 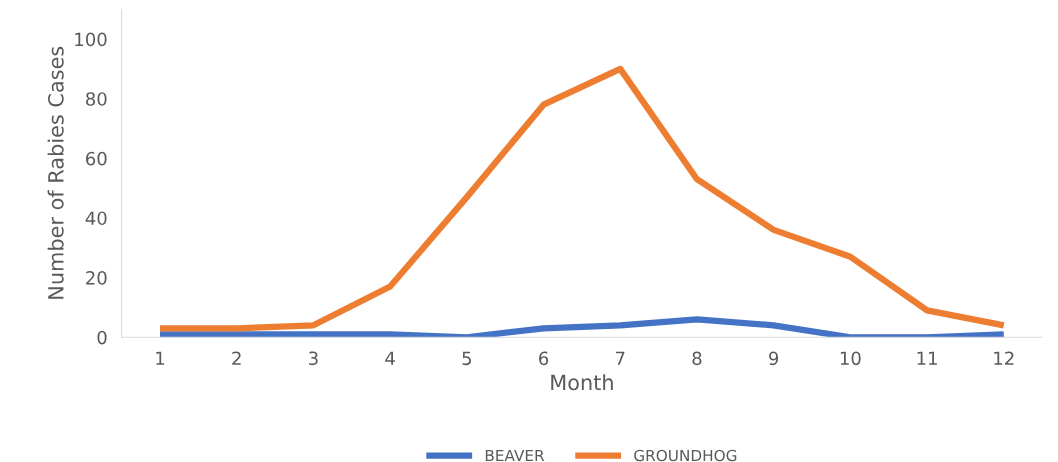 I want to click on y-tick-label: 20, so click(x=96, y=278).